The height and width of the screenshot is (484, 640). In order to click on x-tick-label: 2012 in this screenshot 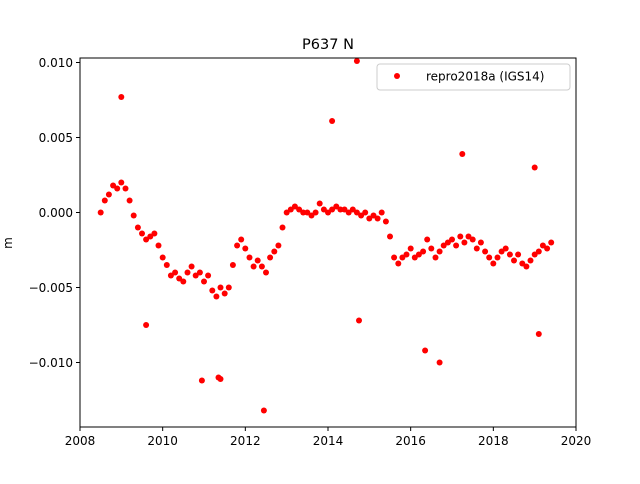, I will do `click(245, 441)`.